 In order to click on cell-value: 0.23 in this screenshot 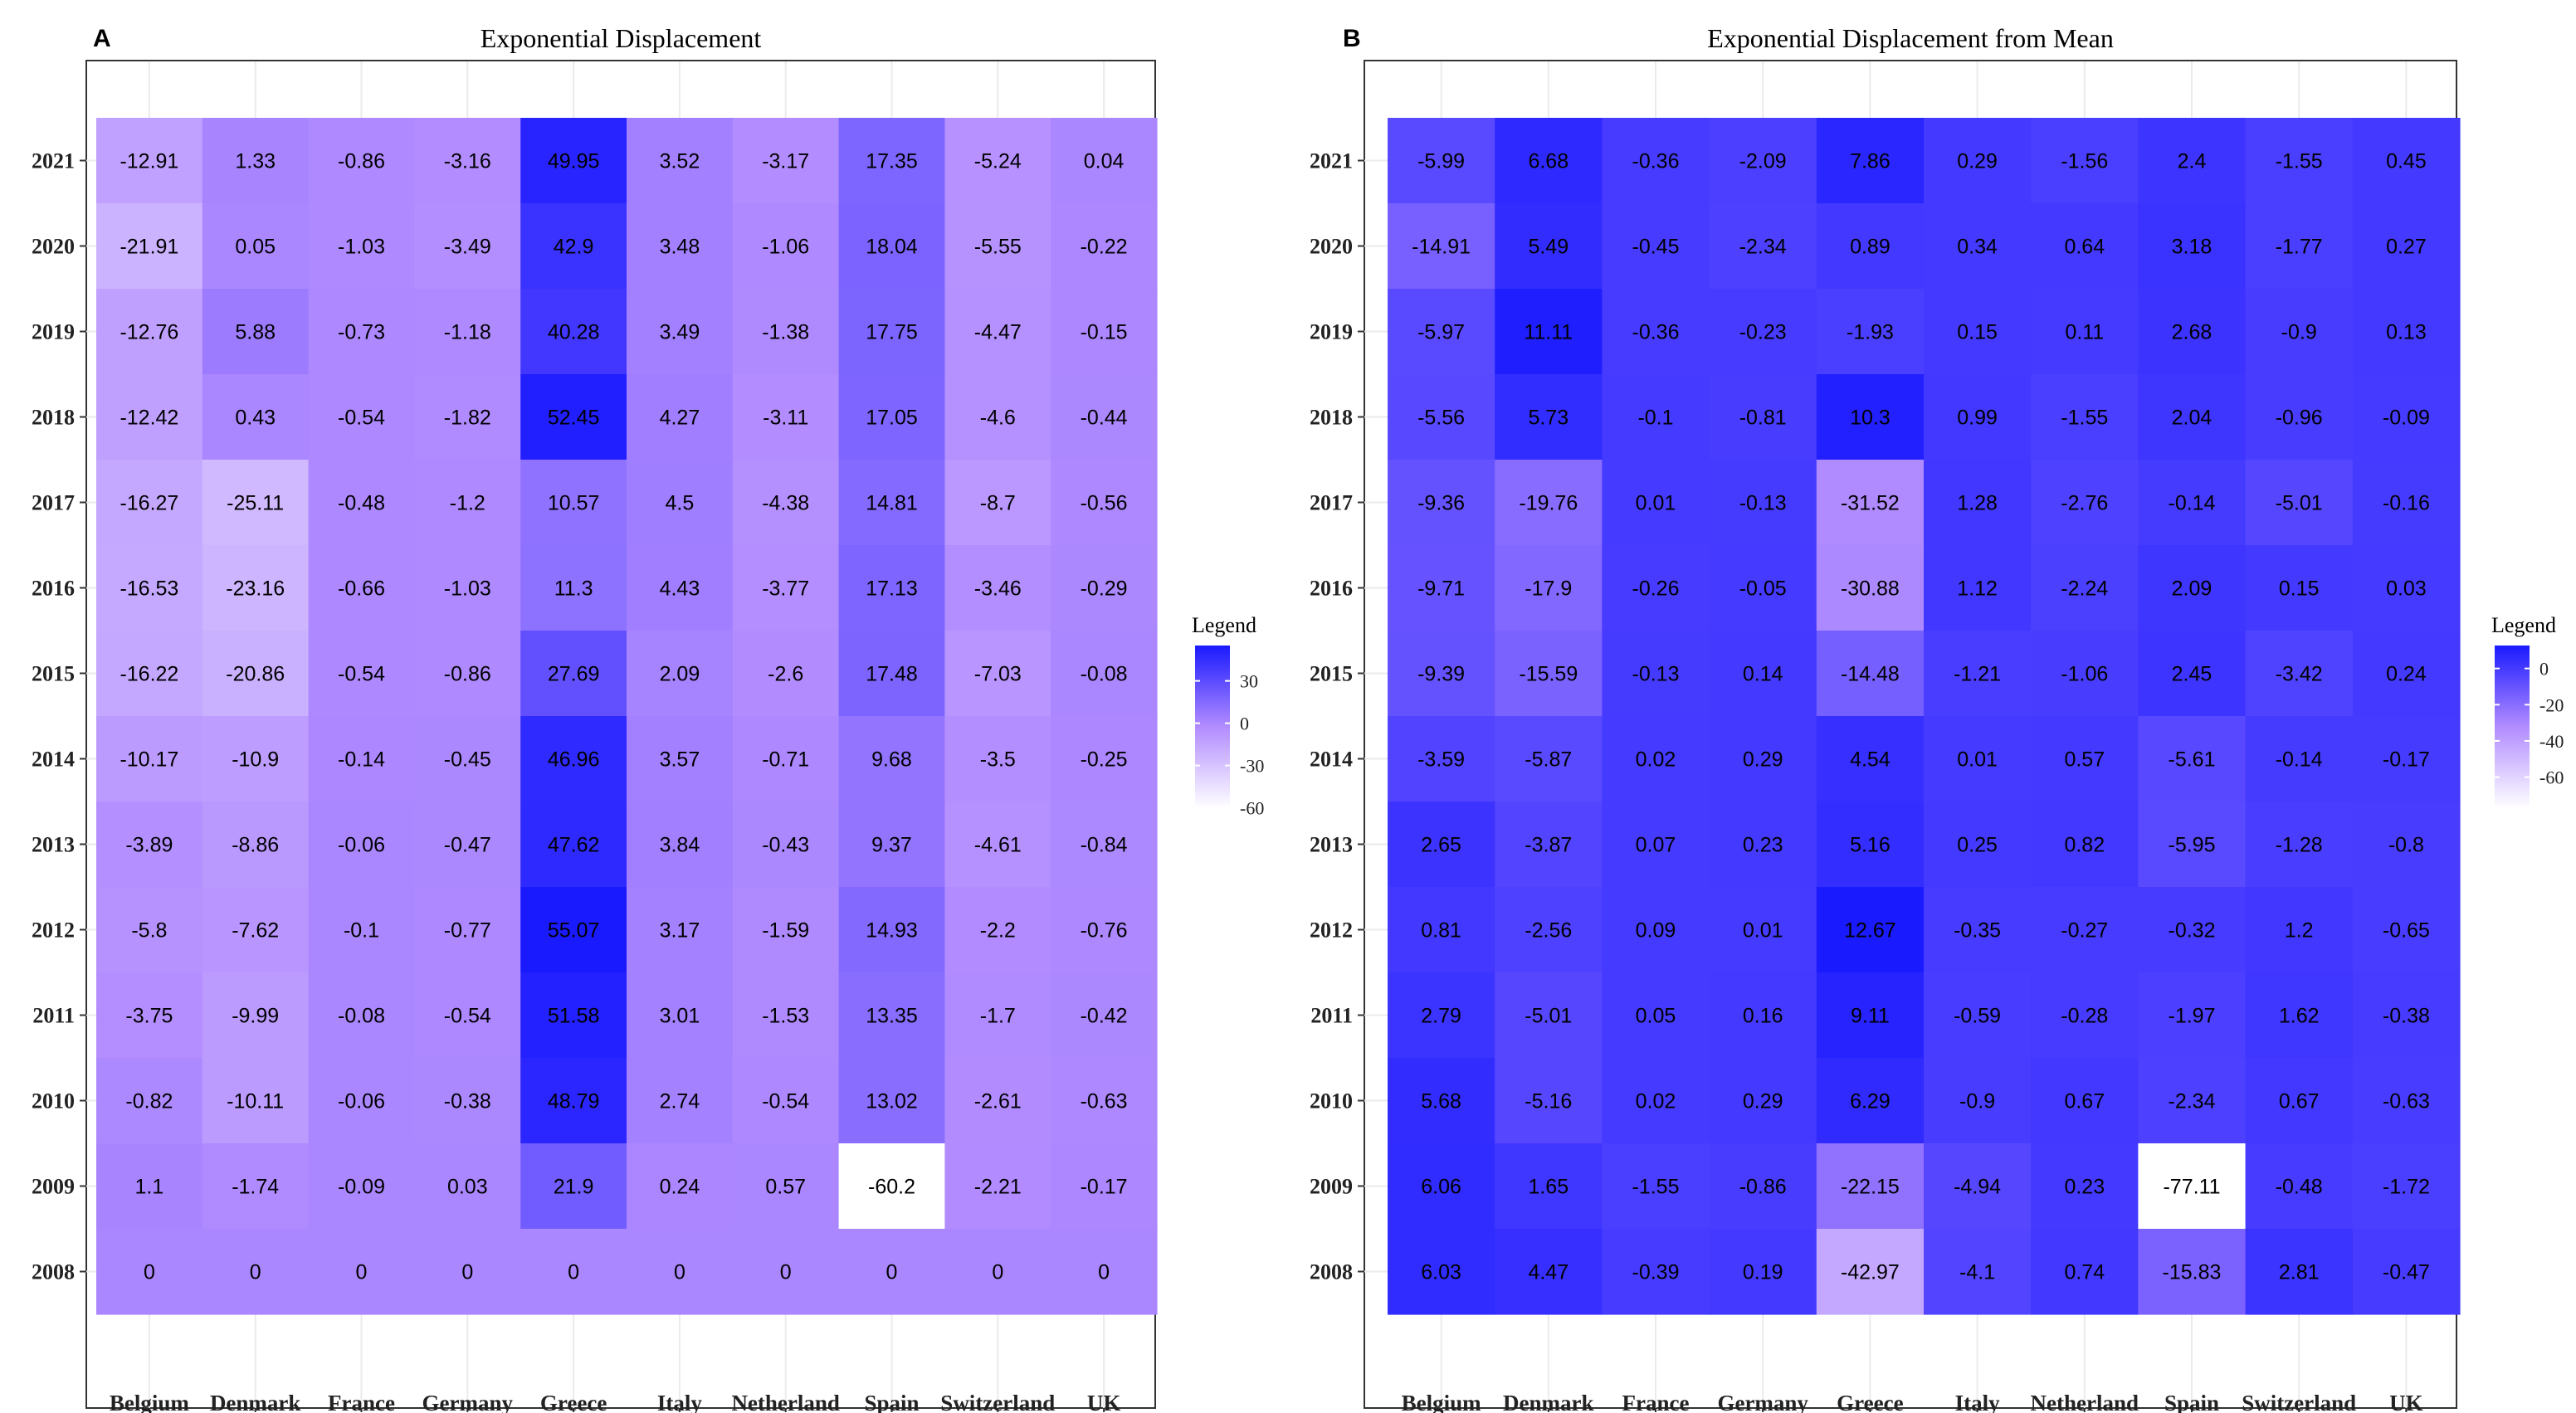, I will do `click(1763, 845)`.